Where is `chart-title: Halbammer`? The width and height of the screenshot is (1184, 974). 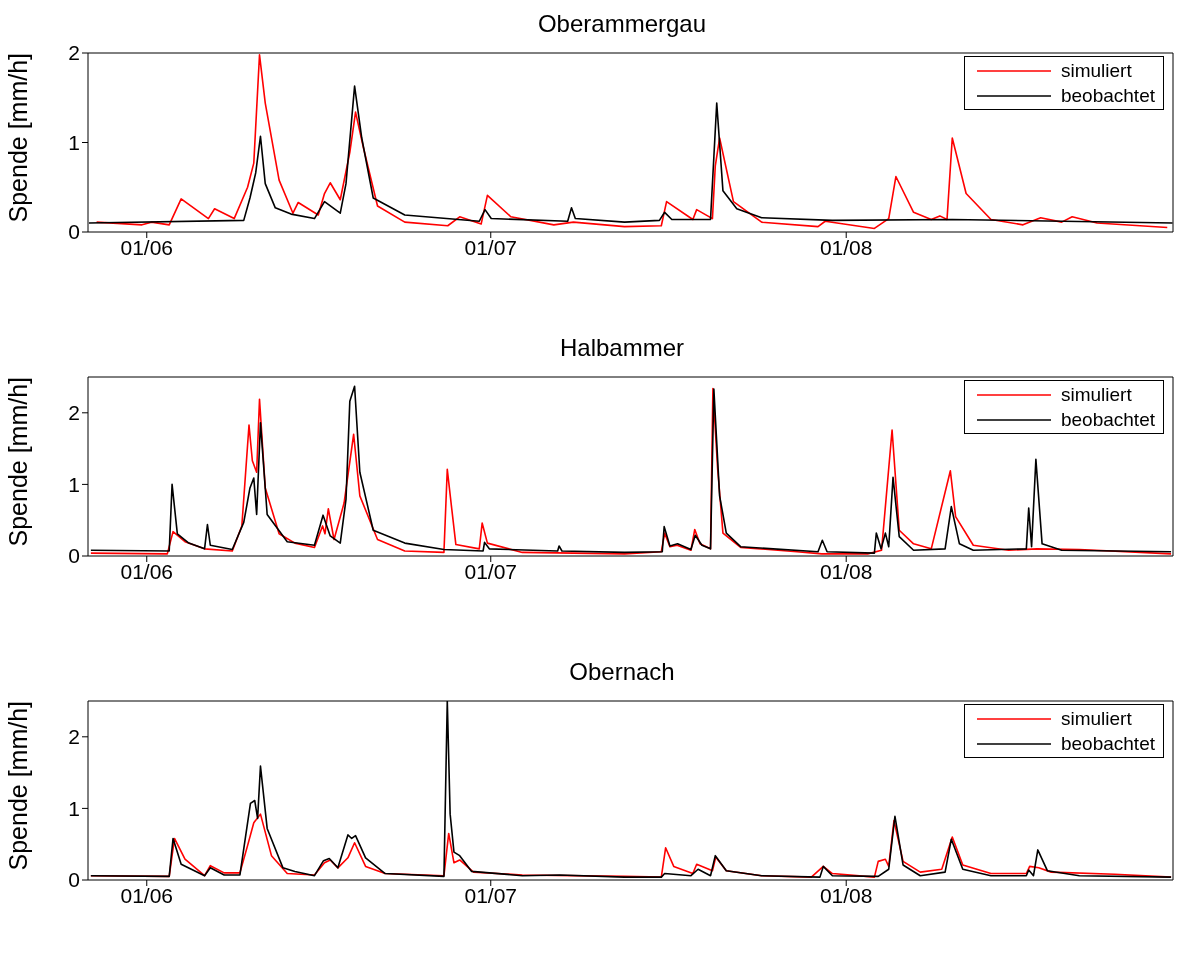 chart-title: Halbammer is located at coordinates (622, 348).